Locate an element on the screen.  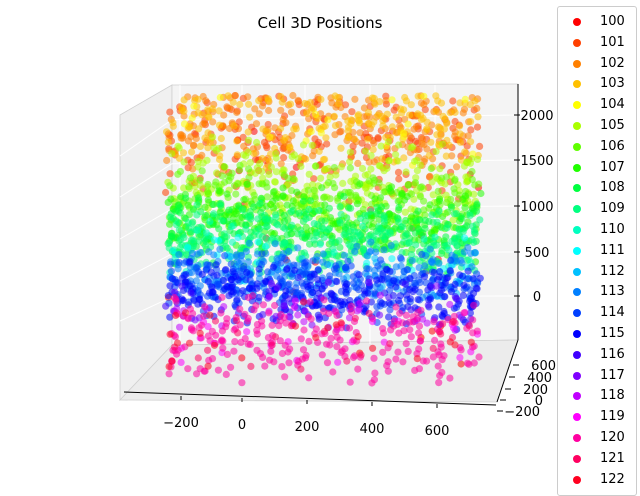
legend-item: 119 is located at coordinates (598, 418).